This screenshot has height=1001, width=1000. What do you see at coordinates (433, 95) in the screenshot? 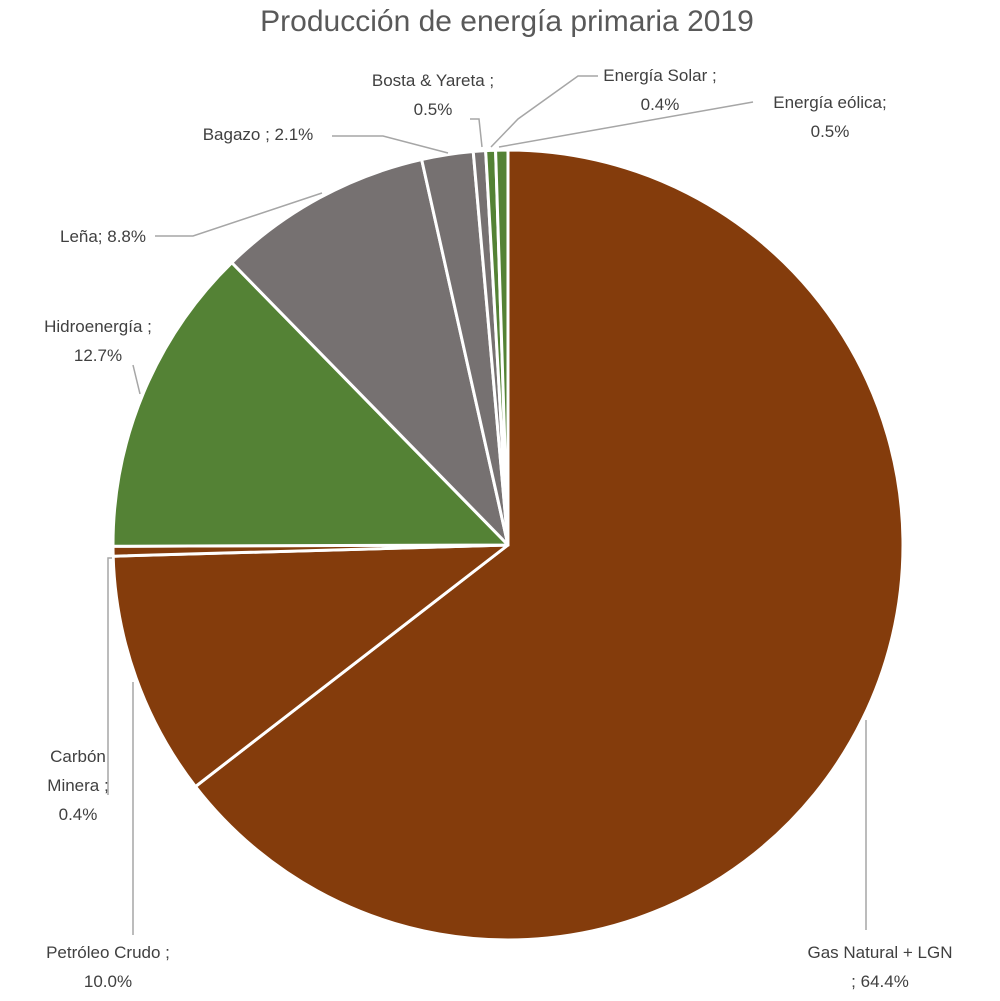
I see `data-label: Bosta & Yareta ; 0.5%` at bounding box center [433, 95].